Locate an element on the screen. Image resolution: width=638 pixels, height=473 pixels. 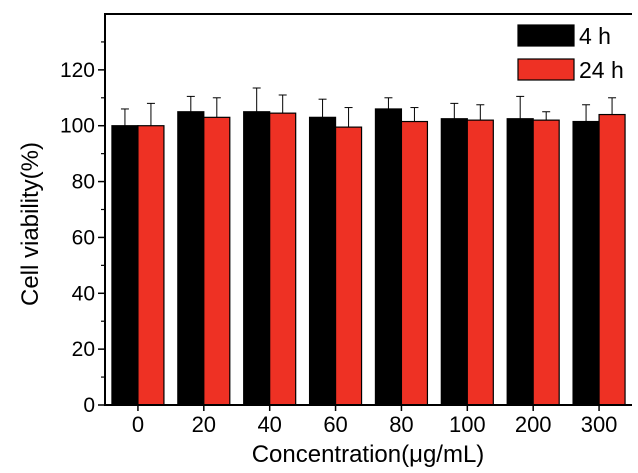
y-tick-label: 0 is located at coordinates (89, 405).